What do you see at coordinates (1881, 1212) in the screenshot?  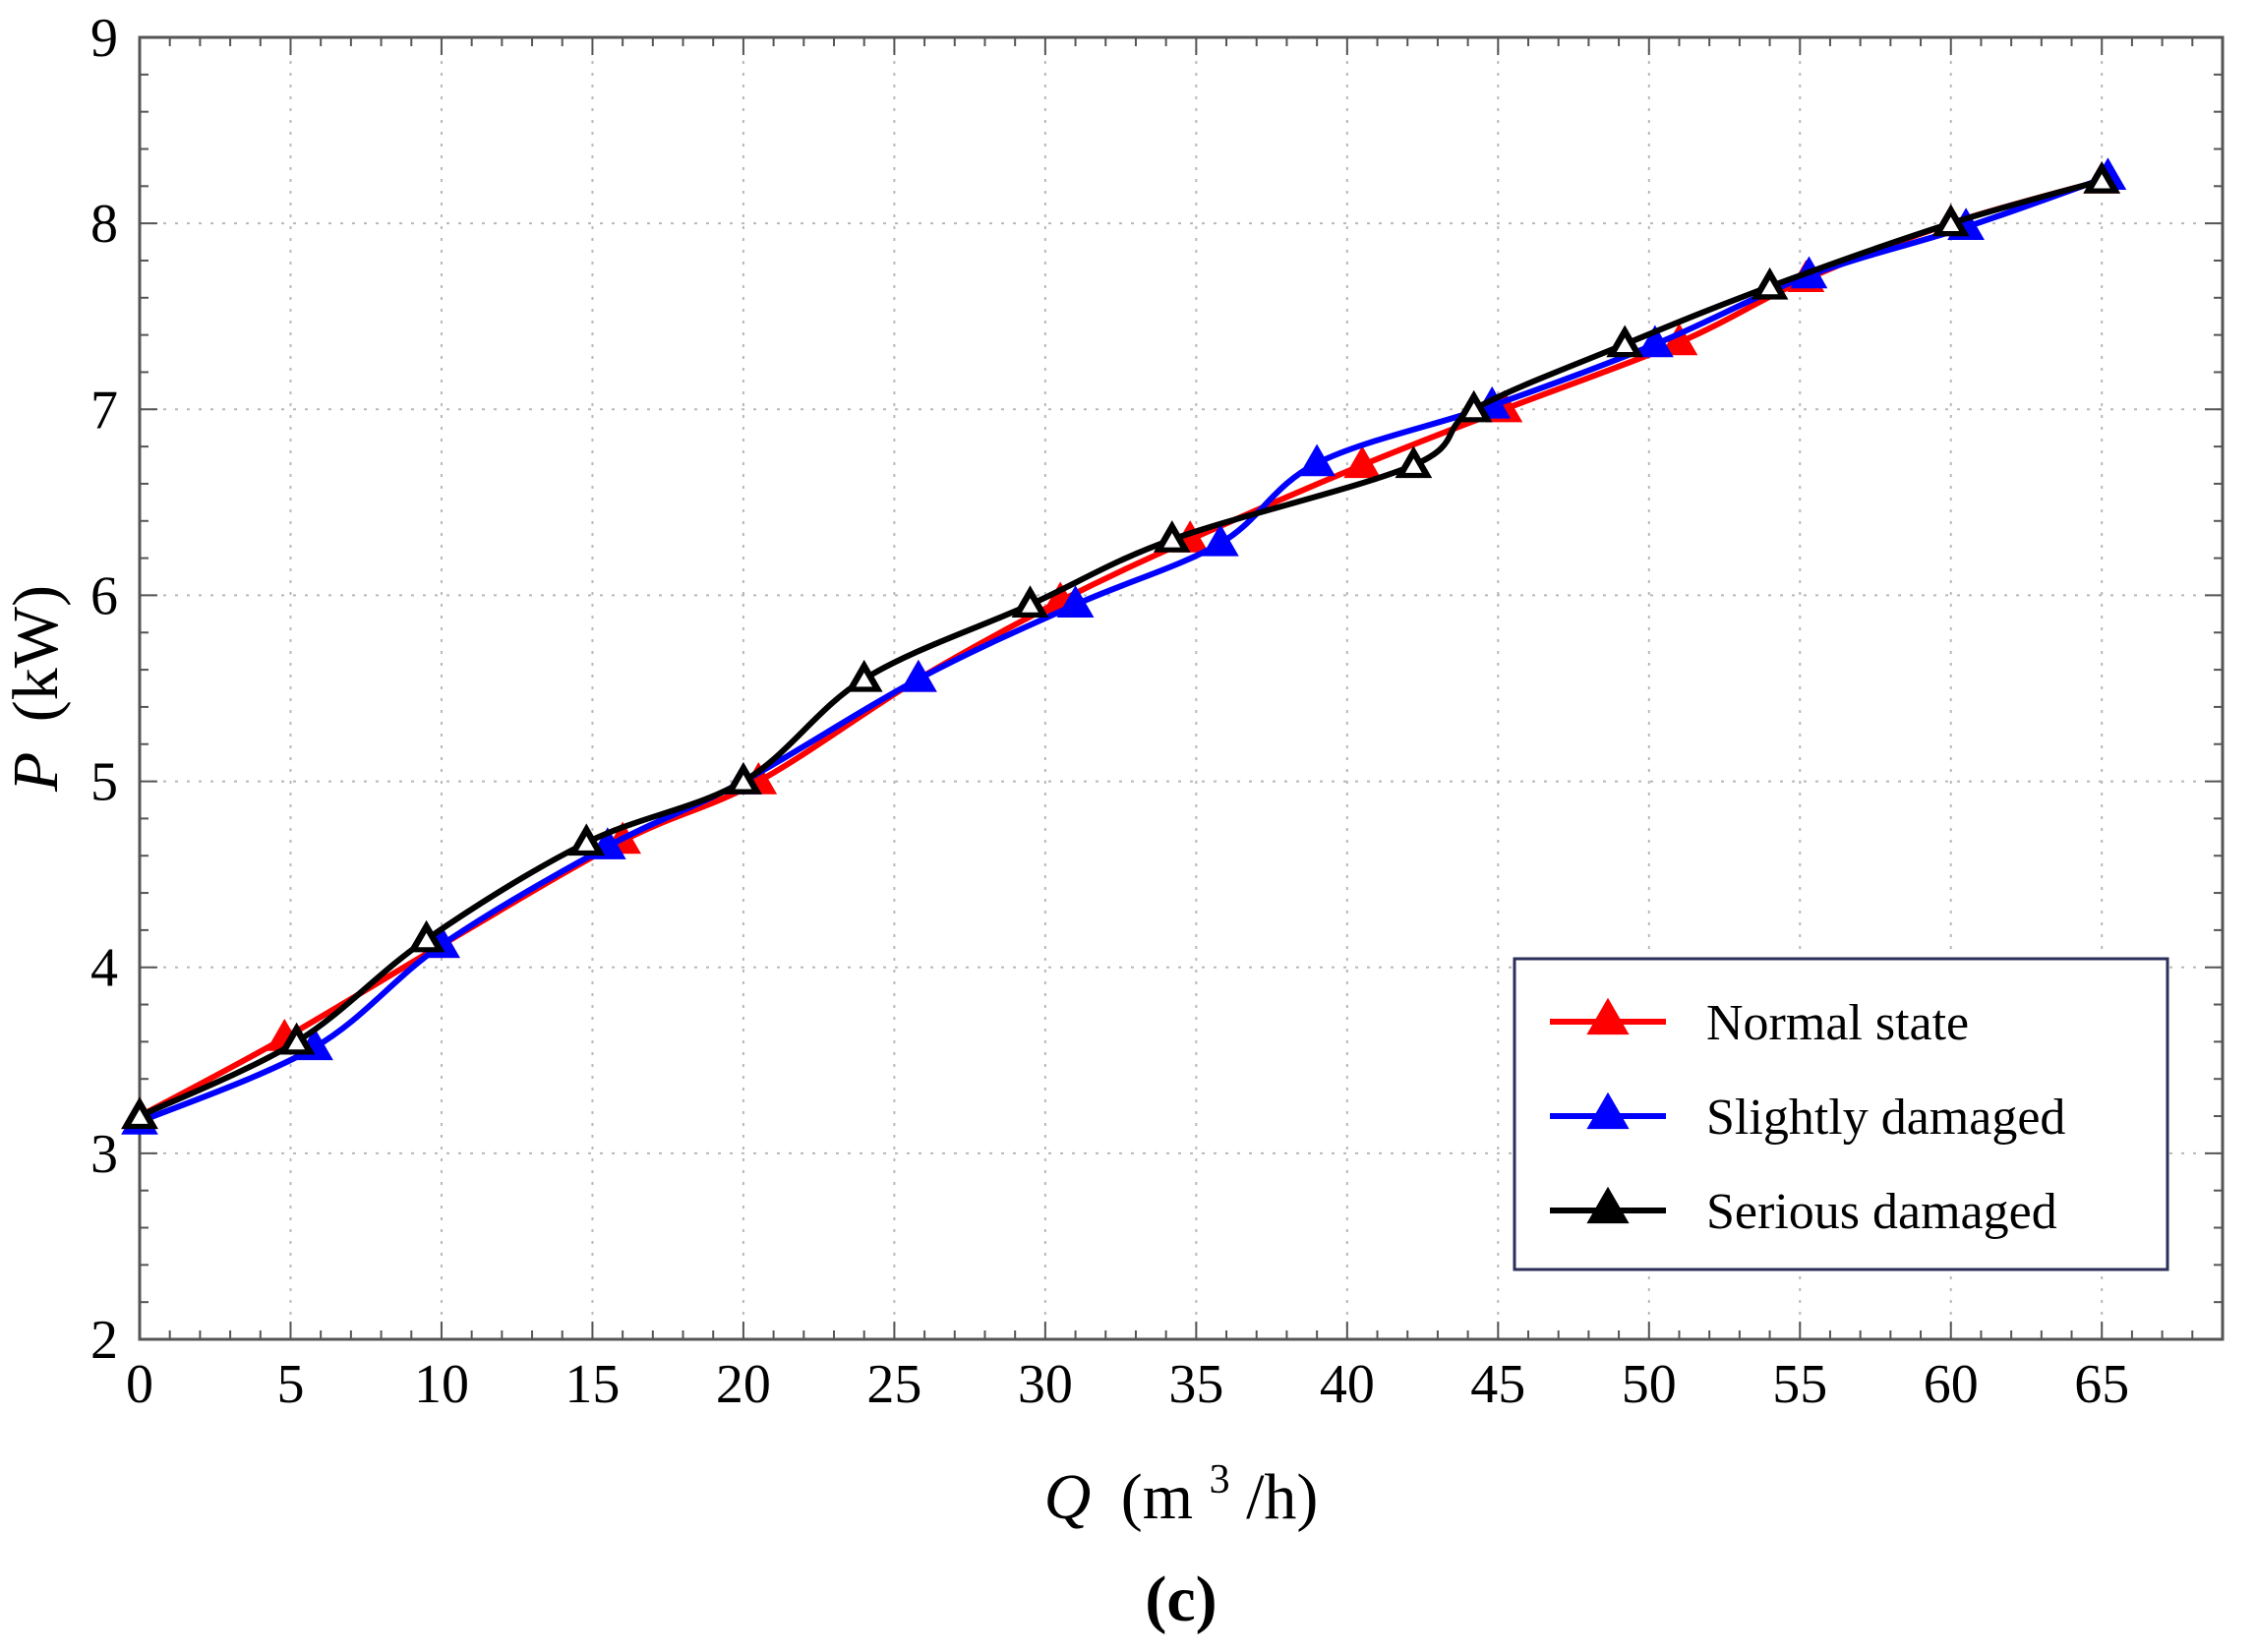 I see `legend-label: Serious damaged` at bounding box center [1881, 1212].